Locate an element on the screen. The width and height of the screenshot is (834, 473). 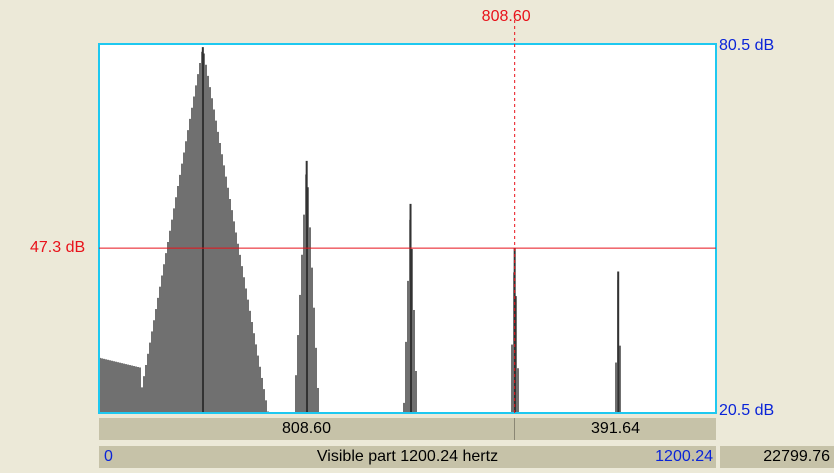
visible-part-bar: 0 Visible part 1200.24 hertz 1200.24 is located at coordinates (407, 457).